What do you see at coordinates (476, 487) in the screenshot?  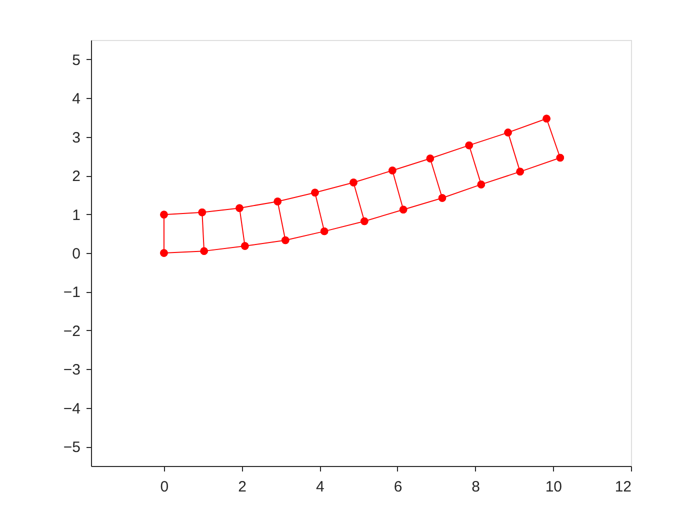 I see `x-tick-label: 8` at bounding box center [476, 487].